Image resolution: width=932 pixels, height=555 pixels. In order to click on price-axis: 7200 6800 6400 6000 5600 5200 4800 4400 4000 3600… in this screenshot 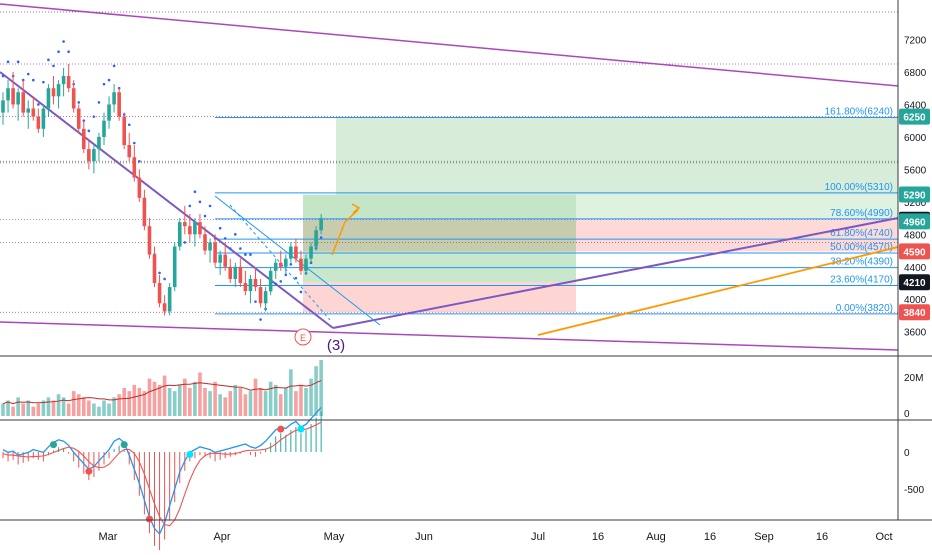, I will do `click(915, 266)`.